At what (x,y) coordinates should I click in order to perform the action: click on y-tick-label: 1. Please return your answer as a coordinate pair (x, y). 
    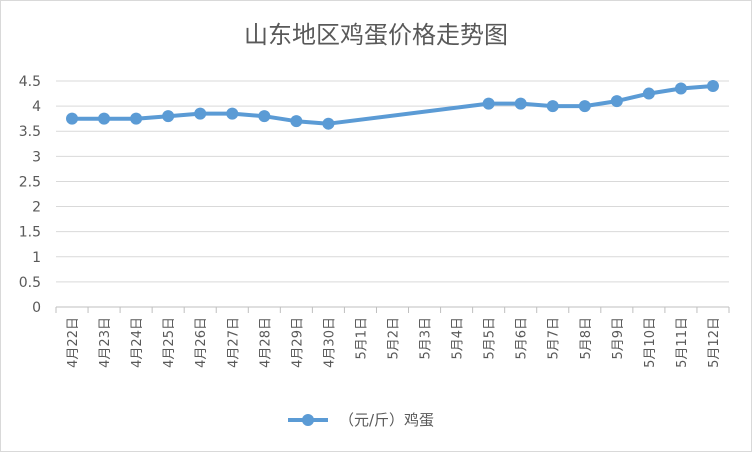
    Looking at the image, I should click on (36, 258).